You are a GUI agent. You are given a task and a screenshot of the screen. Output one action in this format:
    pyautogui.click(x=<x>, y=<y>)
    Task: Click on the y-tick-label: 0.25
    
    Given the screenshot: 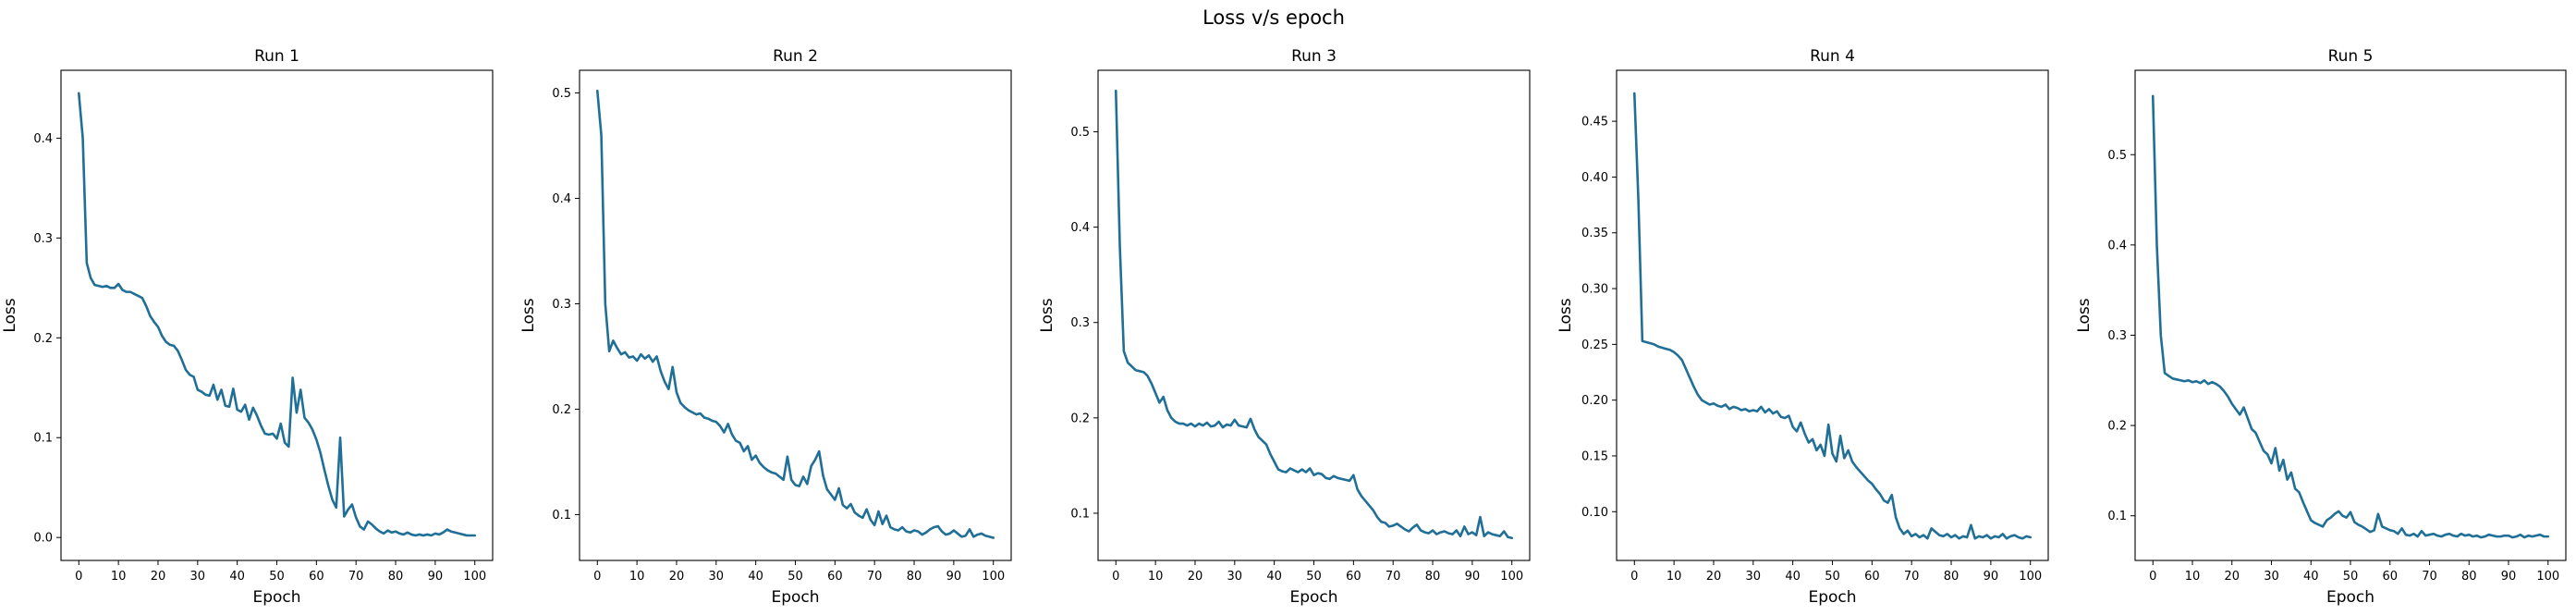 What is the action you would take?
    pyautogui.click(x=1594, y=345)
    